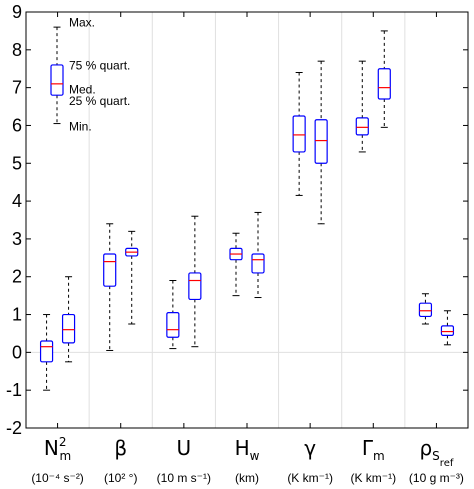  I want to click on category-label: γ (K km⁻¹), so click(310, 460).